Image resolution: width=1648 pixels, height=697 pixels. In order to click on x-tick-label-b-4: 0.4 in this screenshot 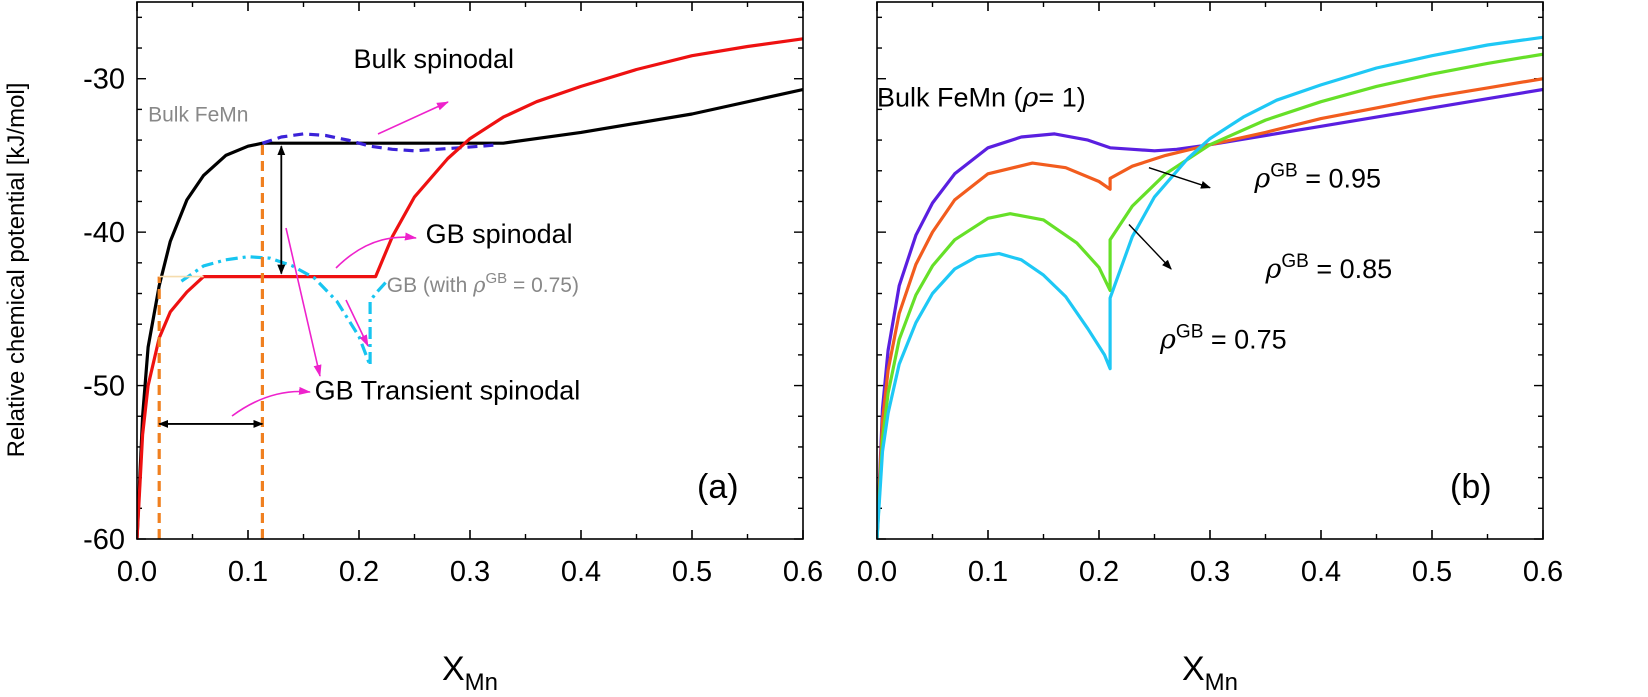, I will do `click(1321, 572)`.